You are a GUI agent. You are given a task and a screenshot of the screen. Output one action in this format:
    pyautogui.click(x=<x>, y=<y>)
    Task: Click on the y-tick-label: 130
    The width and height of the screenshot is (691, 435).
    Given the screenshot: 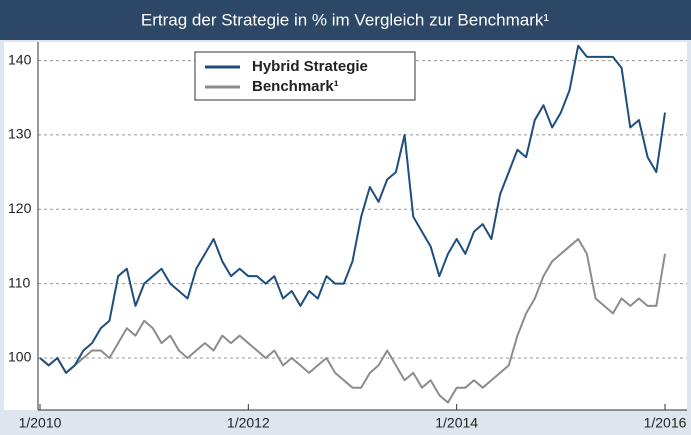 What is the action you would take?
    pyautogui.click(x=20, y=134)
    